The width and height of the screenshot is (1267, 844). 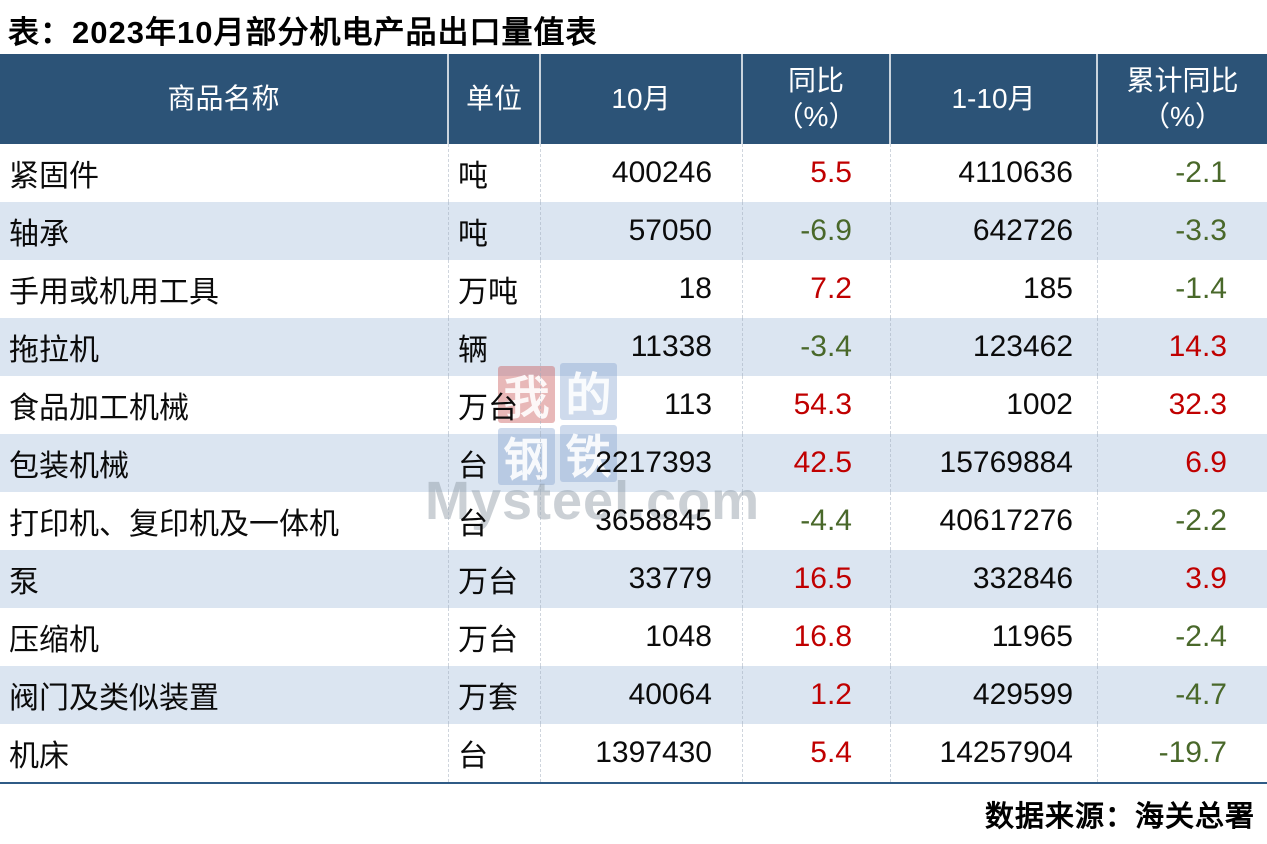 I want to click on header-product-name: 商品名称, so click(x=224, y=99).